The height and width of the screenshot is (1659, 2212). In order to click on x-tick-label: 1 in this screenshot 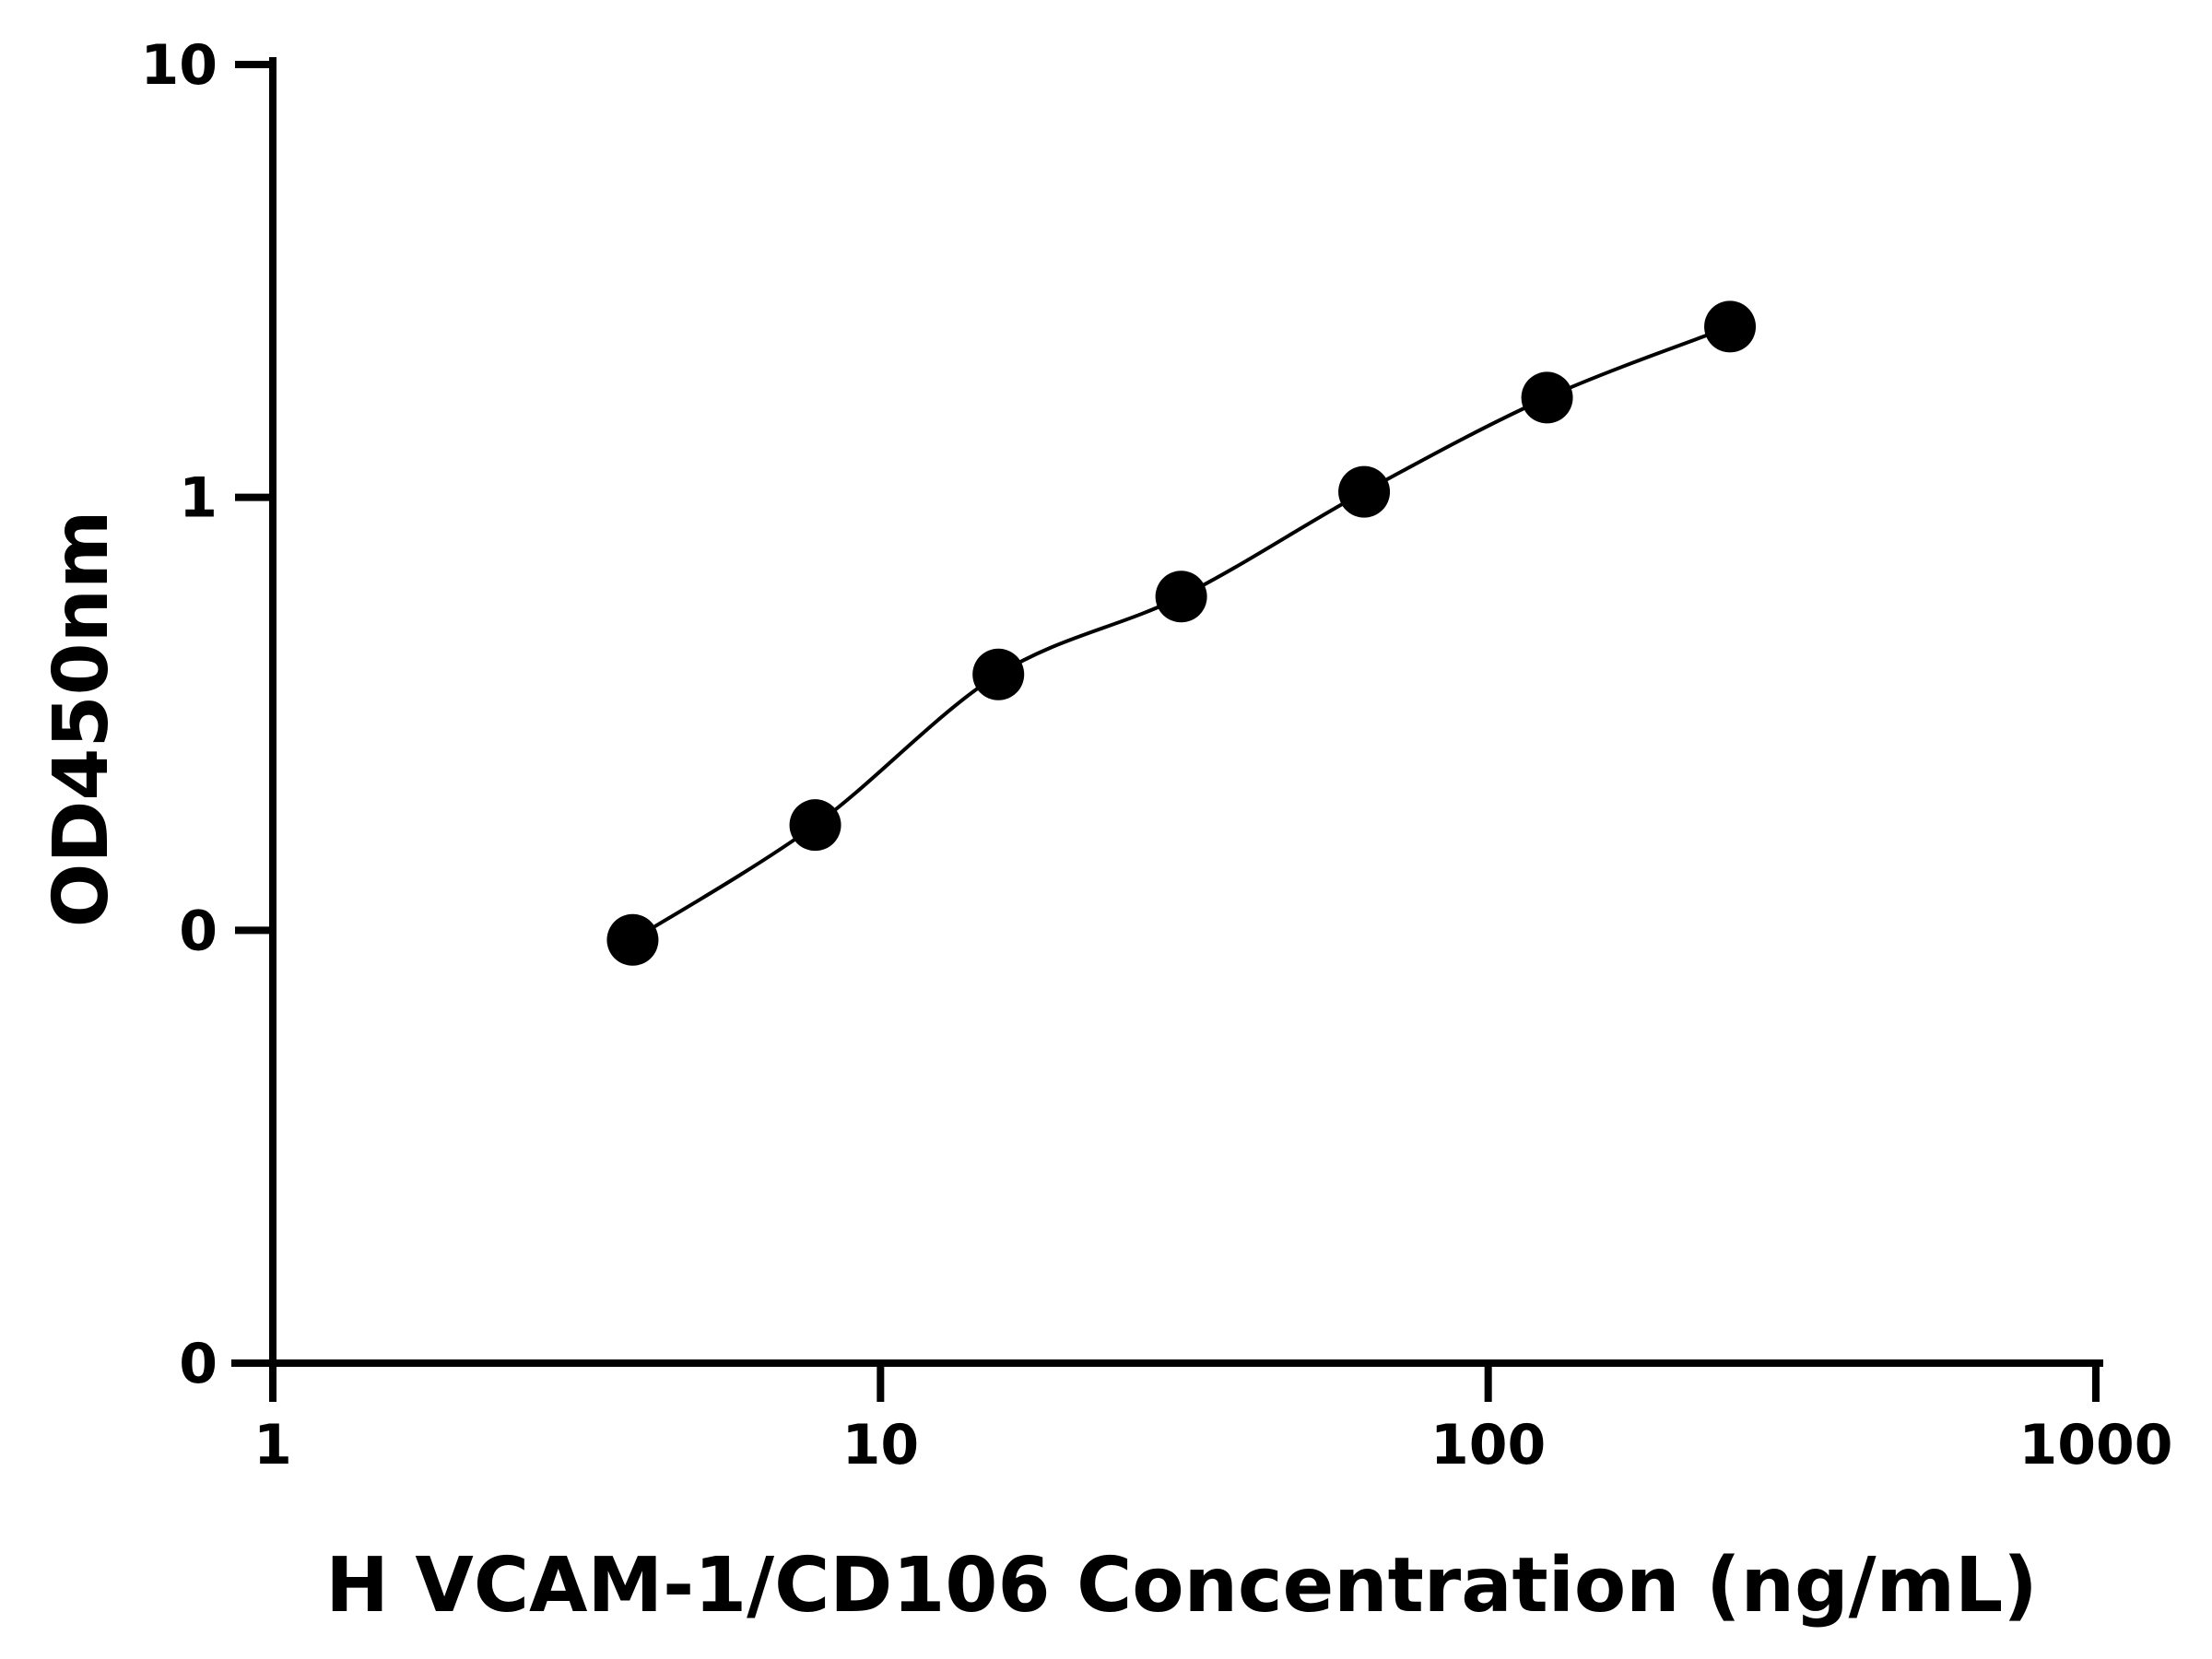, I will do `click(272, 1445)`.